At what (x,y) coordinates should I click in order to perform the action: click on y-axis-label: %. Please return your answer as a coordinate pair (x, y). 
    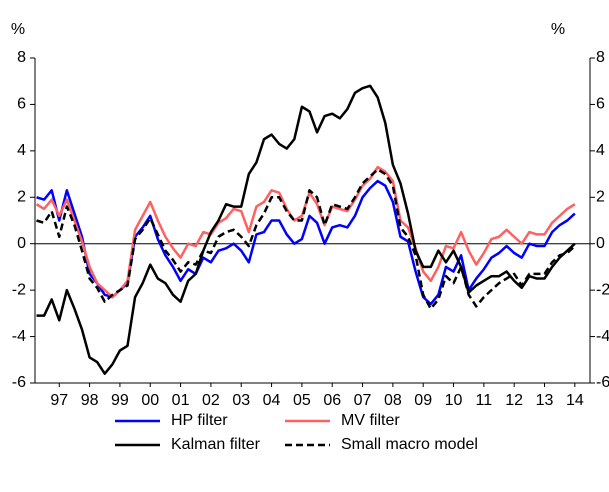
    Looking at the image, I should click on (18, 29).